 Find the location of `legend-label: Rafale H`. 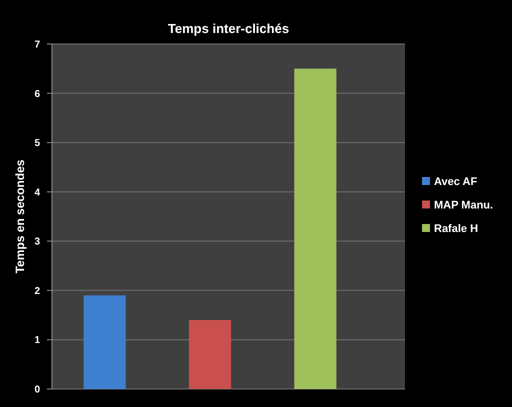

legend-label: Rafale H is located at coordinates (456, 228).